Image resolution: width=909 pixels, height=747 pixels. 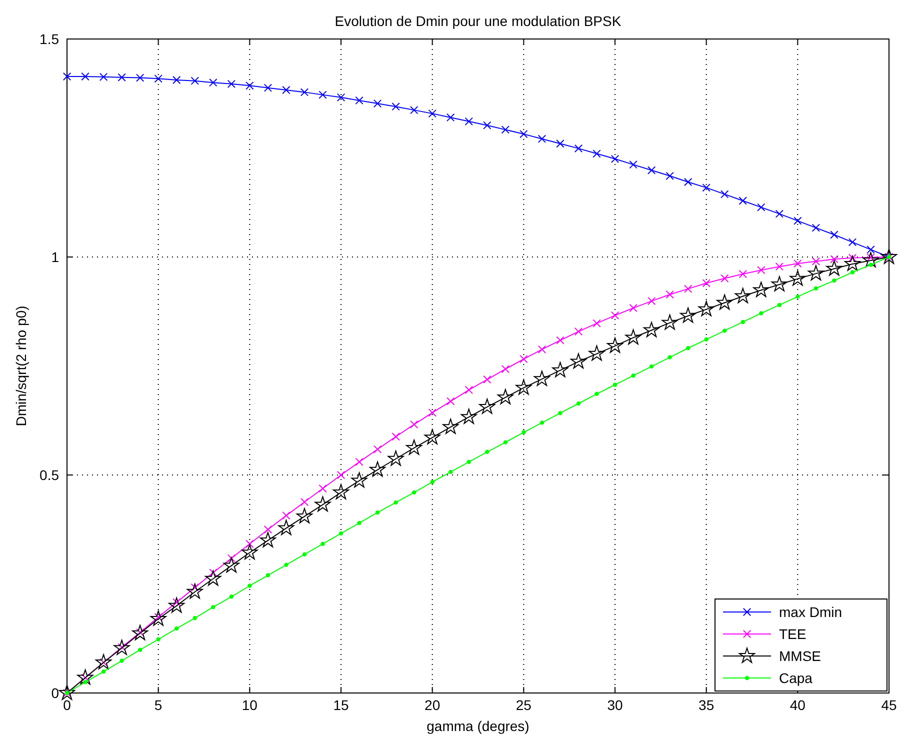 I want to click on x-axis-title: gamma (degres), so click(x=478, y=726).